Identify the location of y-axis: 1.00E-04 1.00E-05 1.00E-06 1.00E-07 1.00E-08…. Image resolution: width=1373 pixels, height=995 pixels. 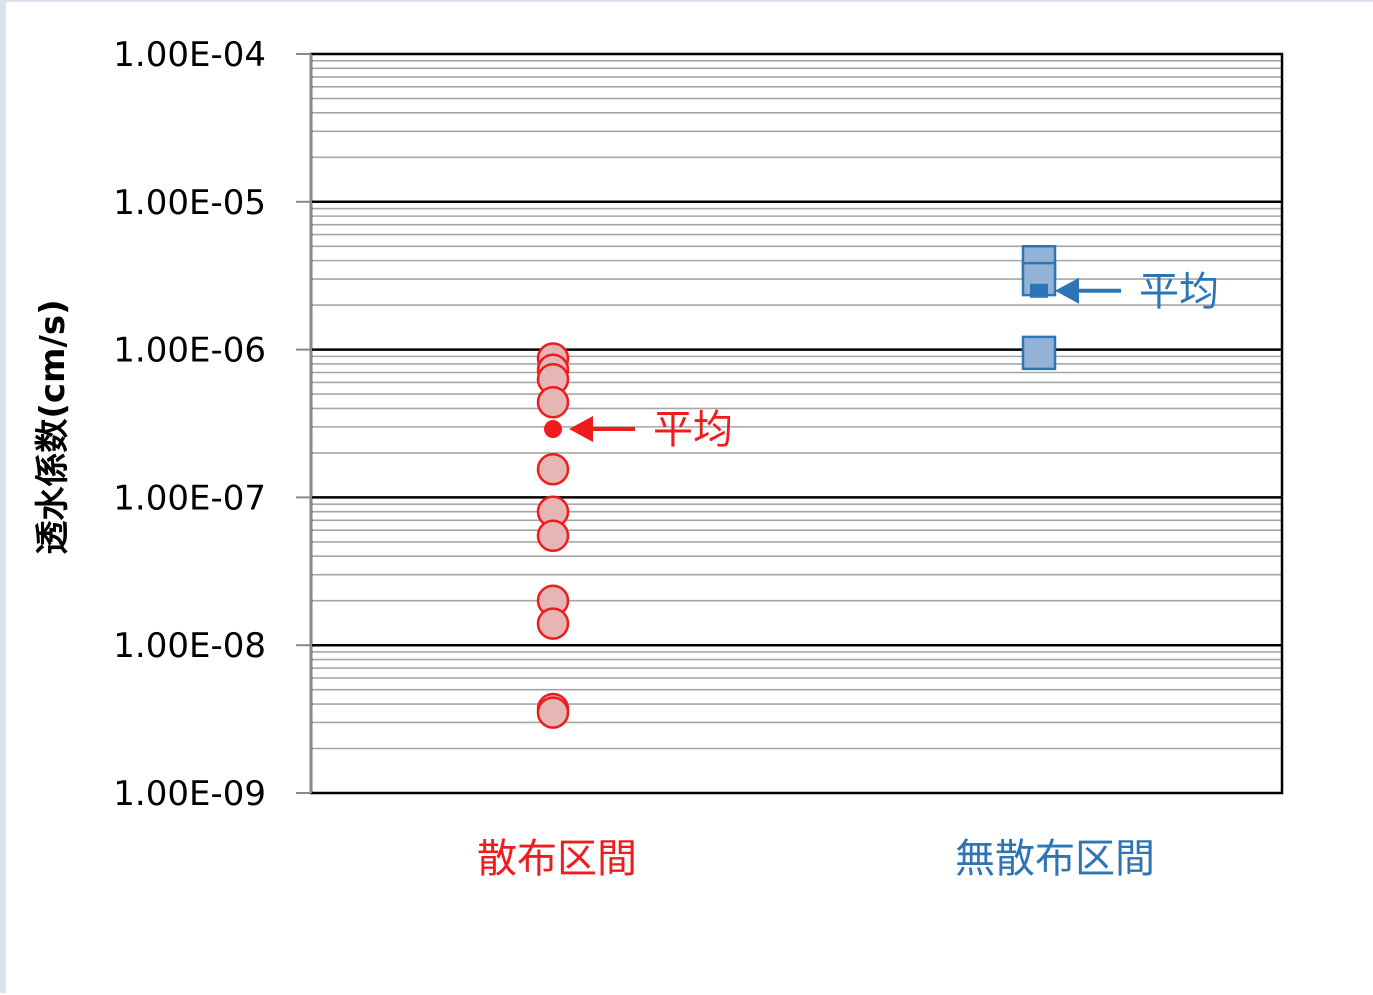
(212, 424).